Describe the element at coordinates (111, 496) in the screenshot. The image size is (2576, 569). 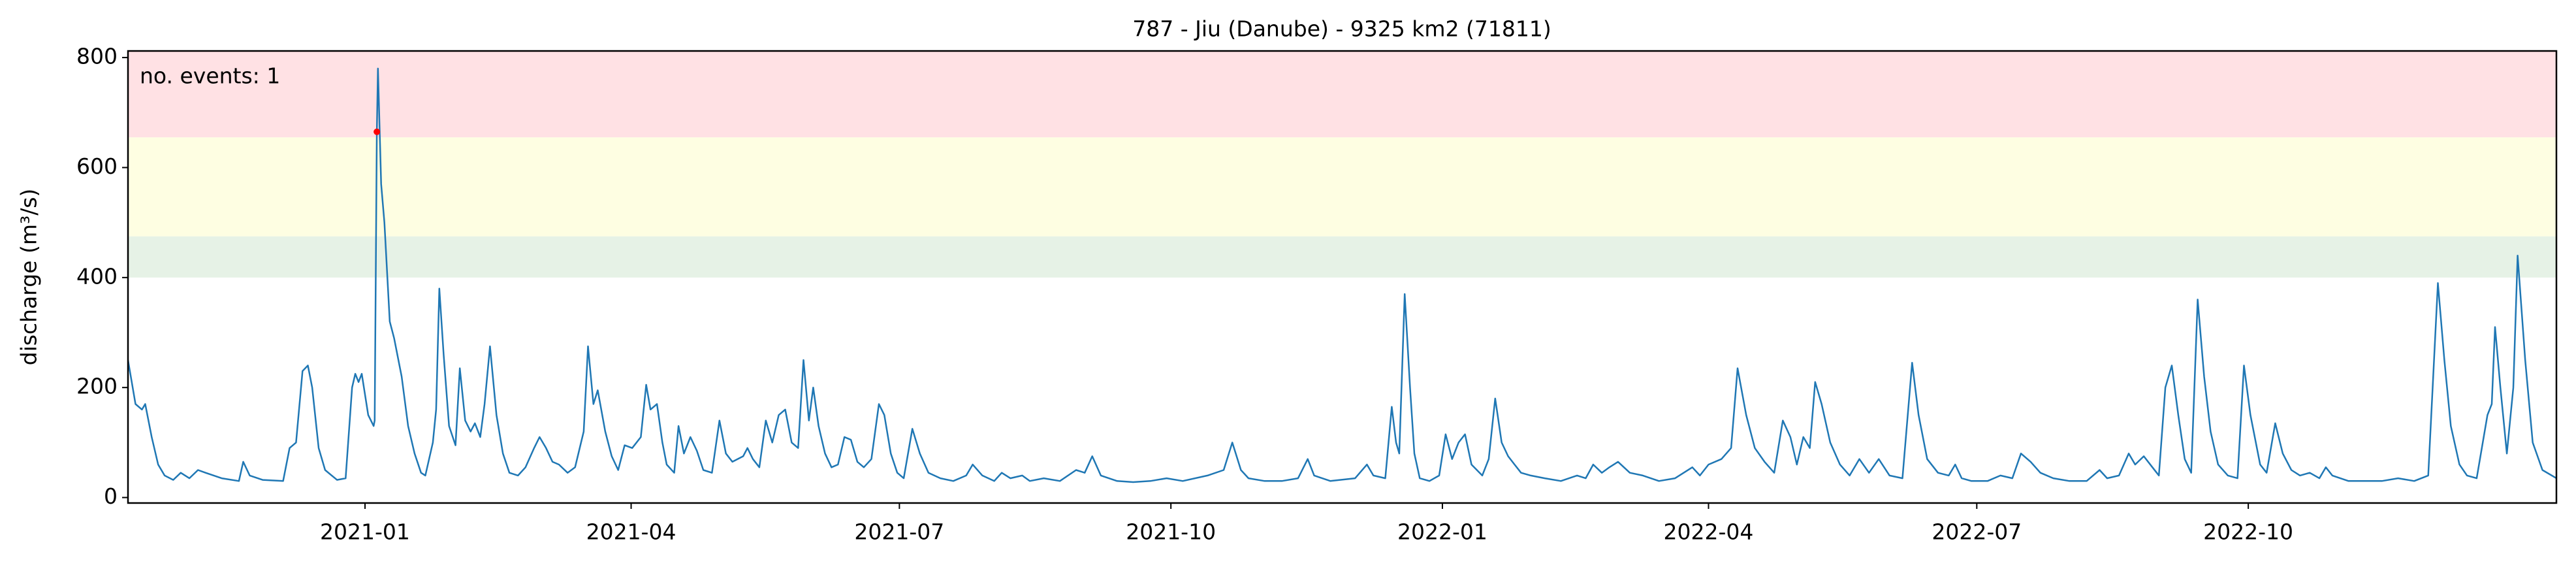
I see `y-tick-label: 0` at that location.